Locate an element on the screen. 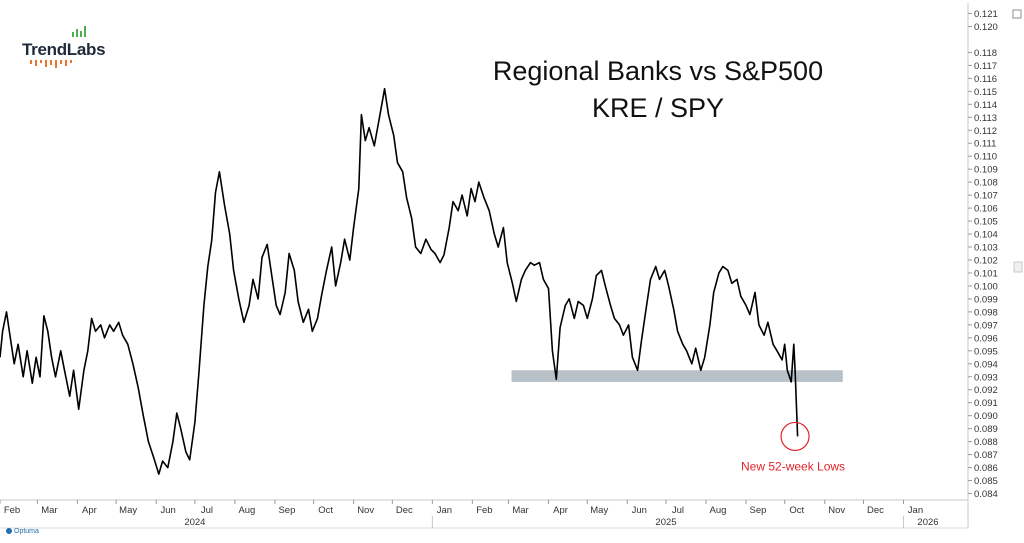 This screenshot has width=1024, height=543. y-tick-label: 0.087 is located at coordinates (986, 455).